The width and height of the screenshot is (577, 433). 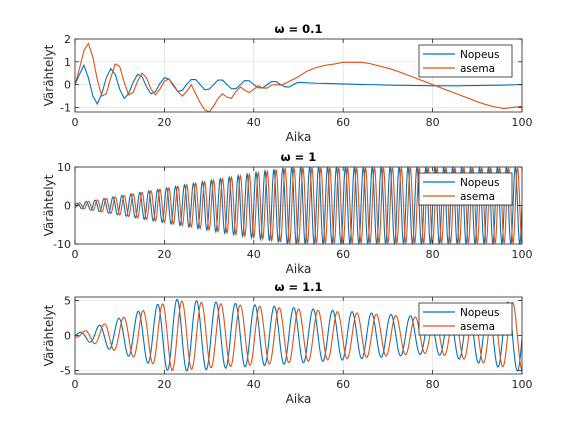 What do you see at coordinates (64, 167) in the screenshot?
I see `y-tick-label: 10` at bounding box center [64, 167].